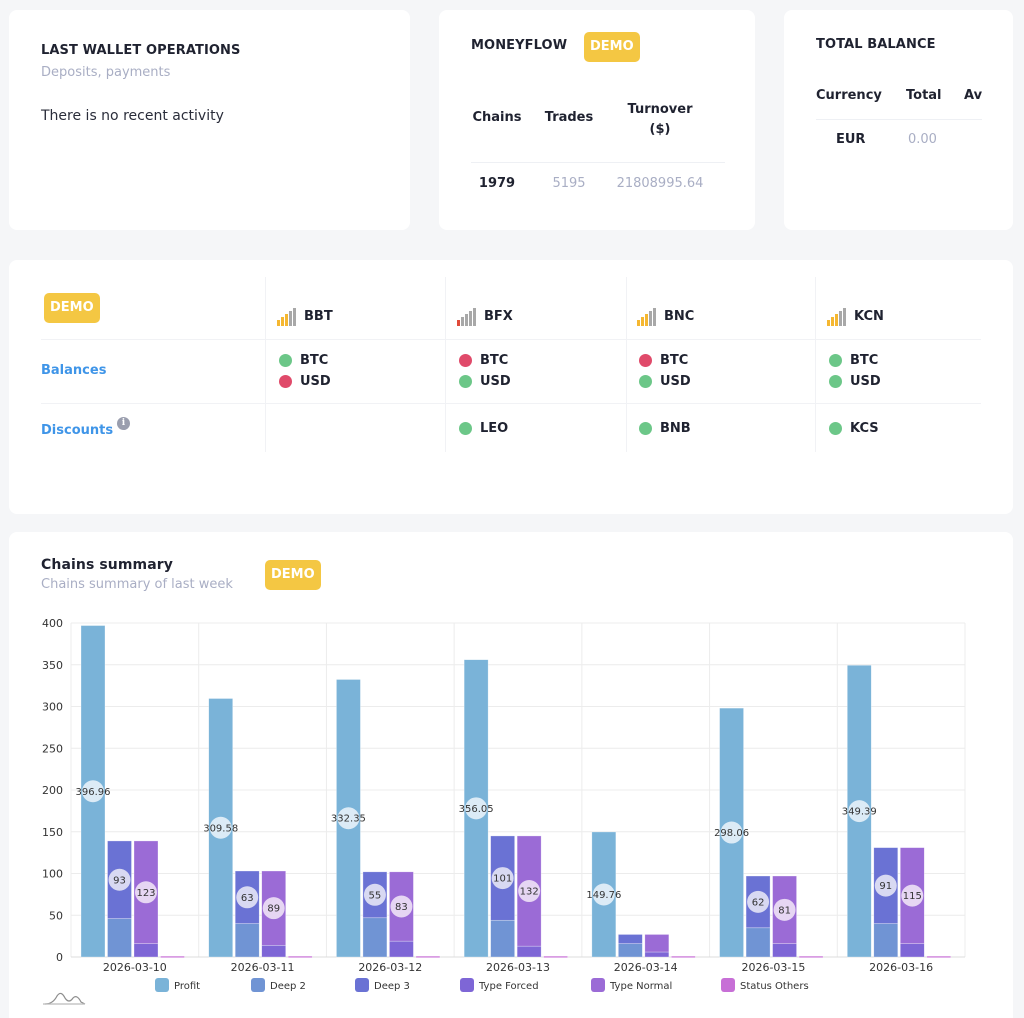 The height and width of the screenshot is (1018, 1024). What do you see at coordinates (52, 748) in the screenshot?
I see `y-tick-label: 250` at bounding box center [52, 748].